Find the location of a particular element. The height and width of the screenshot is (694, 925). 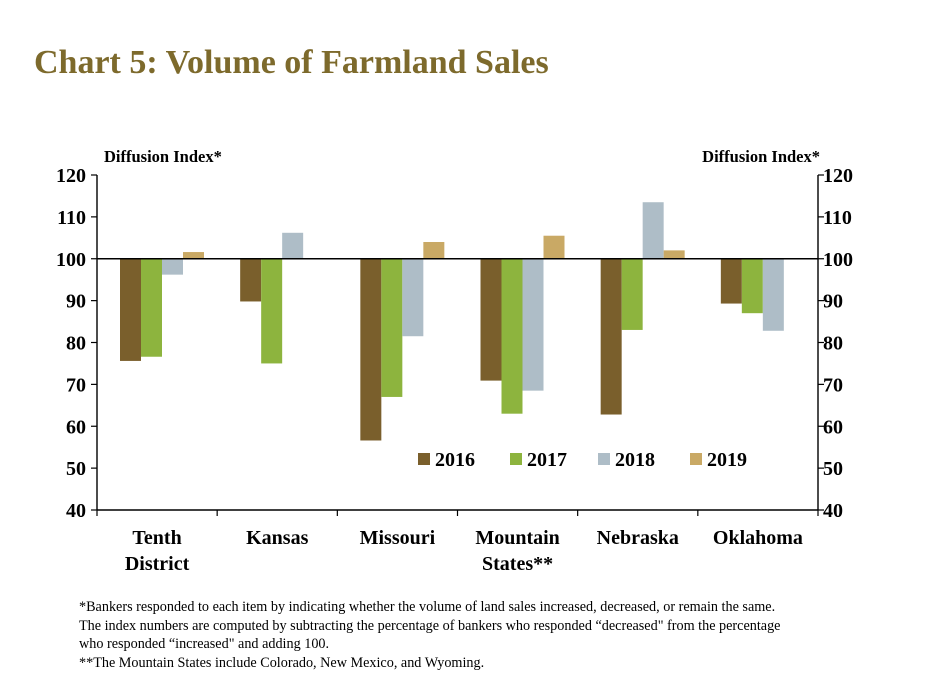

y-tick-label-right: 50 is located at coordinates (833, 469).